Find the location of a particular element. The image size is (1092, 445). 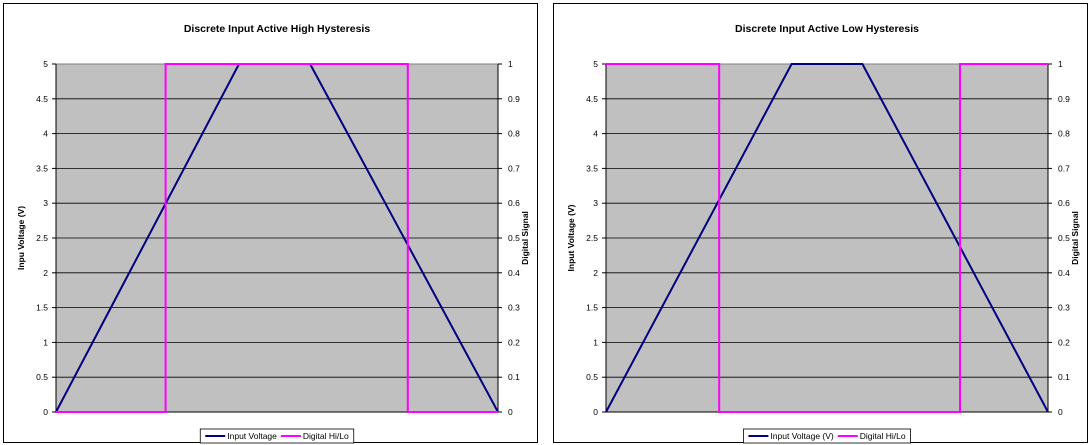

legend-entry: Input Voltage (V) is located at coordinates (801, 436).